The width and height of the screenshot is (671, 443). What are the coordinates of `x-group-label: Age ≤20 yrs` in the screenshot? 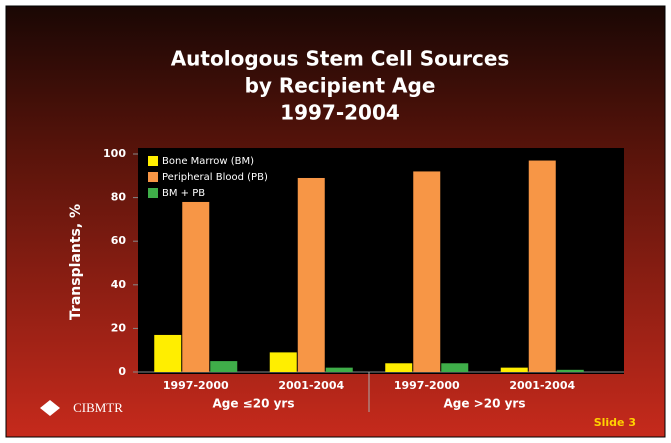 It's located at (253, 404).